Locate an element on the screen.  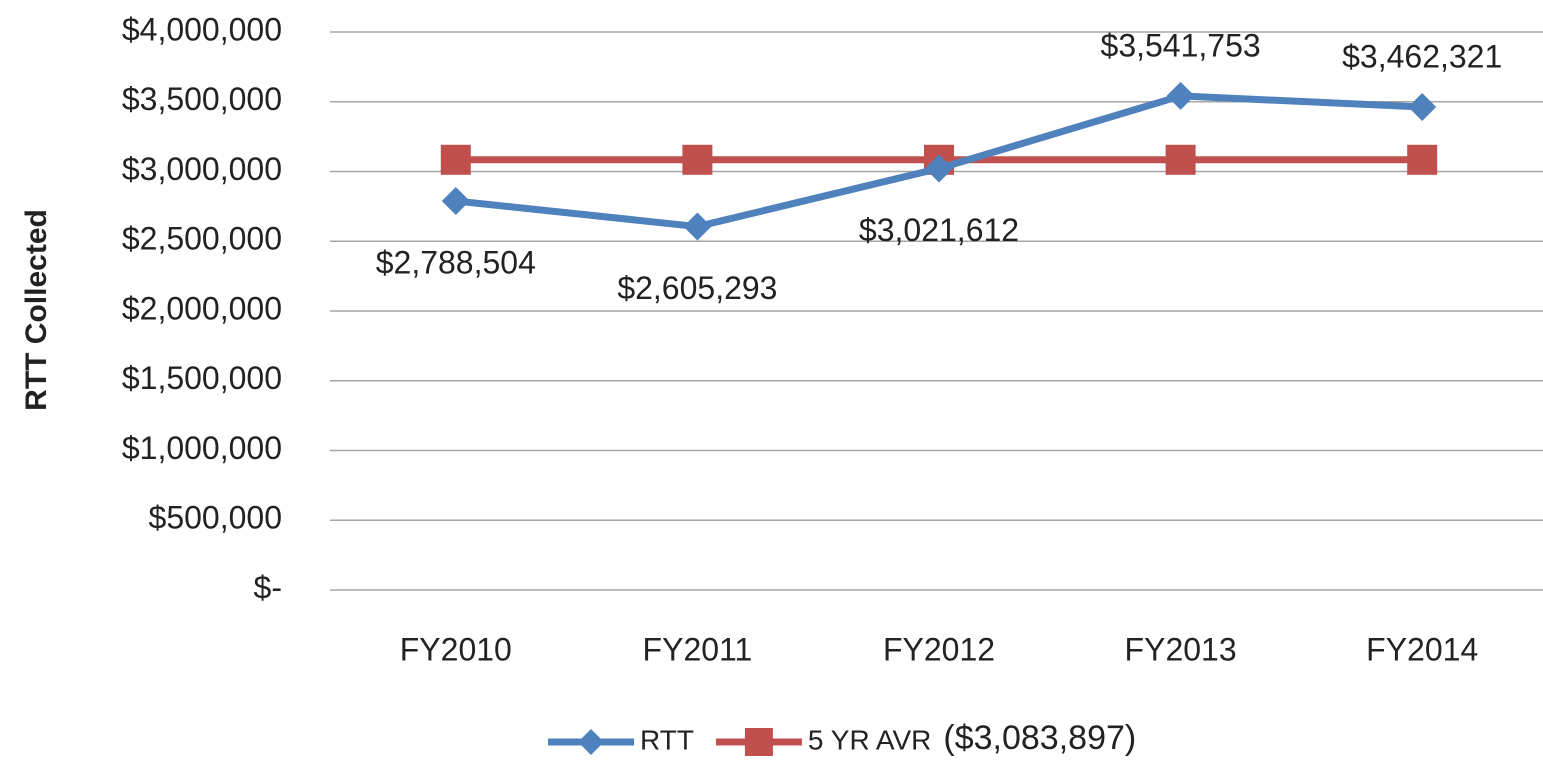
y-tick-label: $500,000 is located at coordinates (215, 518).